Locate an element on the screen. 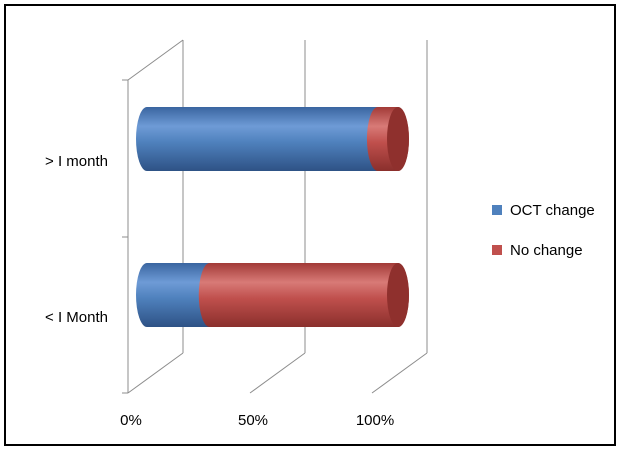 This screenshot has height=452, width=624. legend-item: No change is located at coordinates (537, 250).